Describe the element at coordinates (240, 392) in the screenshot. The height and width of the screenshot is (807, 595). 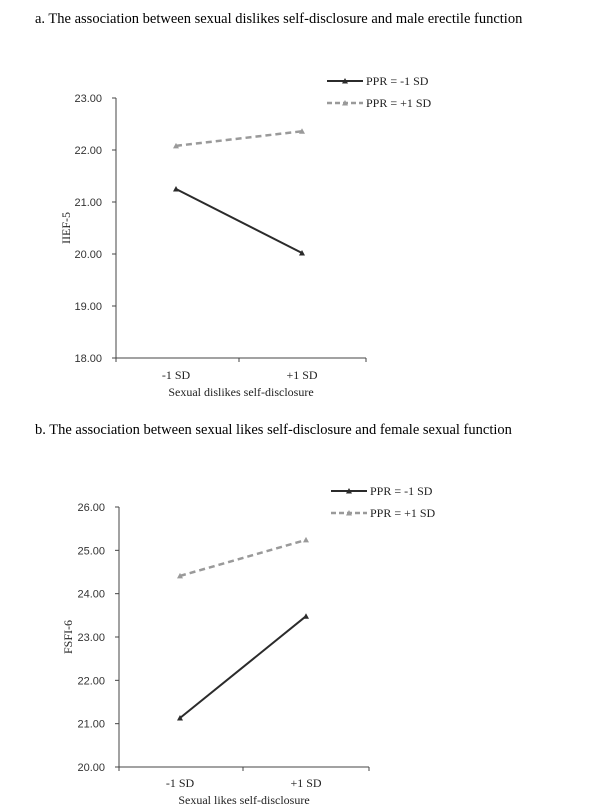
I see `chart-a-x-axis-title: Sexual dislikes self-disclosure` at that location.